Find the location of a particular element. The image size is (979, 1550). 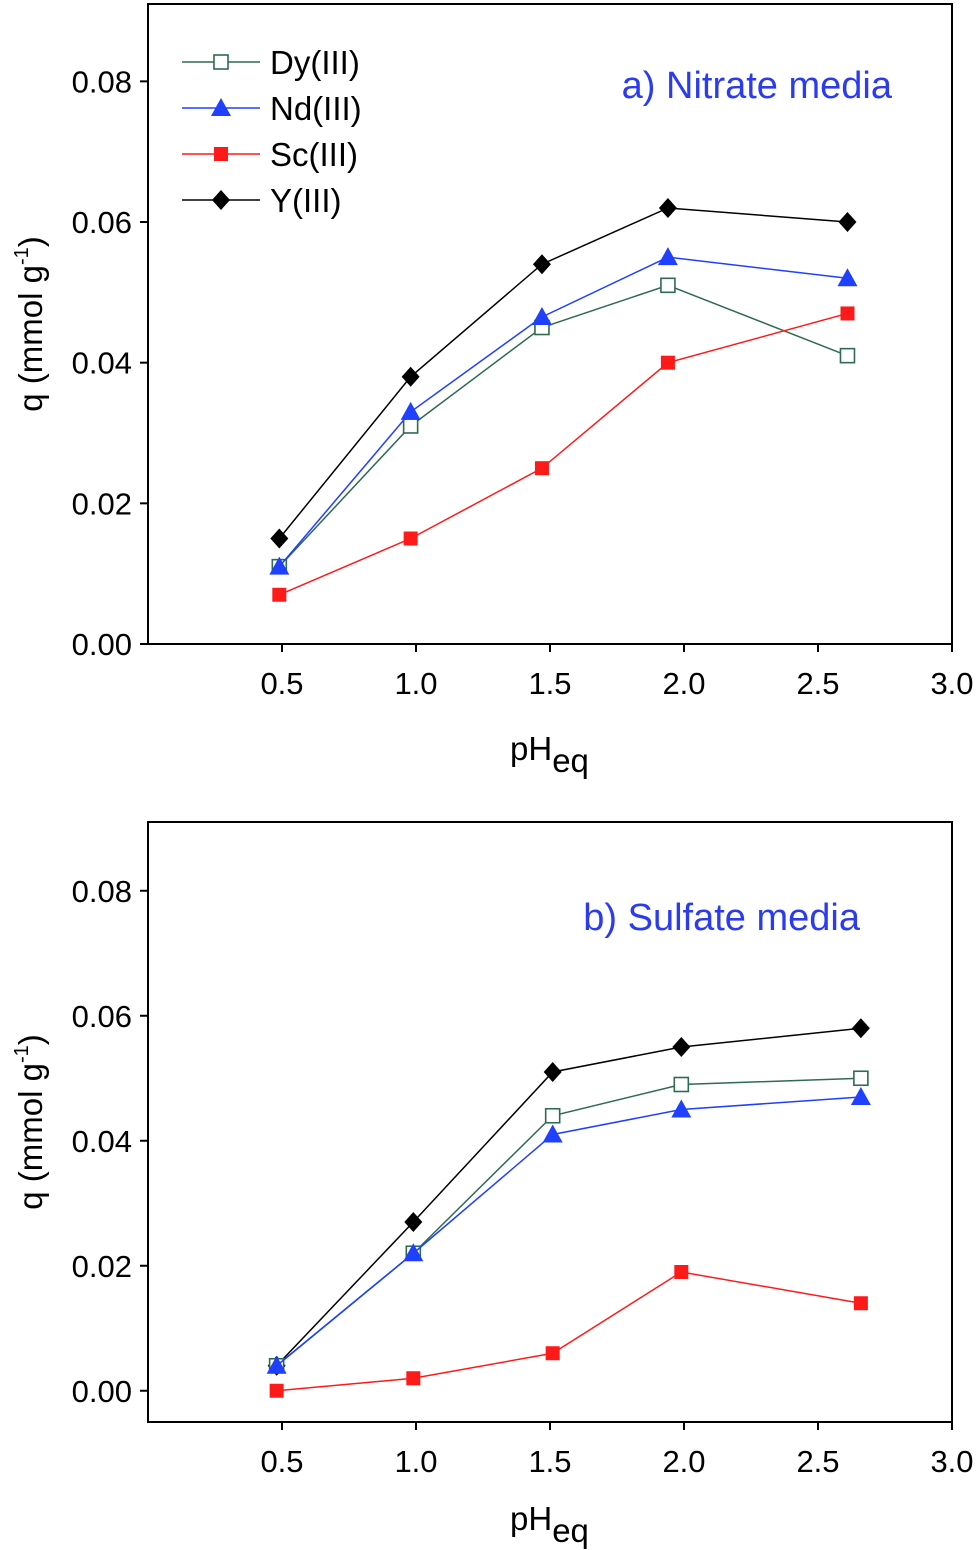

legend-label: Dy(III) is located at coordinates (315, 62).